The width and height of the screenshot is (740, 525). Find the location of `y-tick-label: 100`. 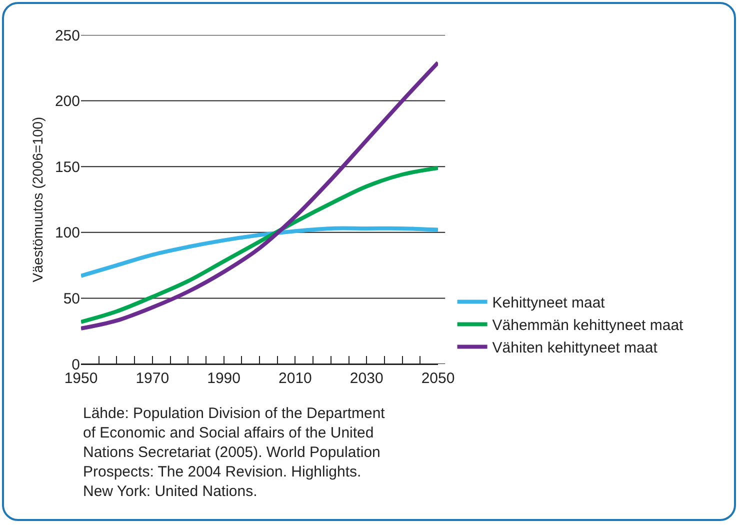

y-tick-label: 100 is located at coordinates (67, 233).